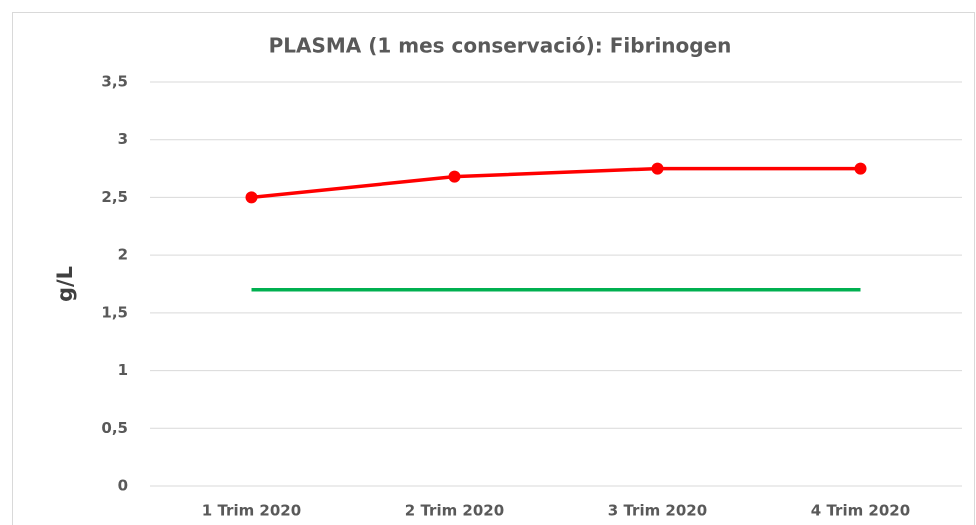 This screenshot has height=525, width=976. I want to click on x-tick-label: 1 Trim 2020, so click(251, 511).